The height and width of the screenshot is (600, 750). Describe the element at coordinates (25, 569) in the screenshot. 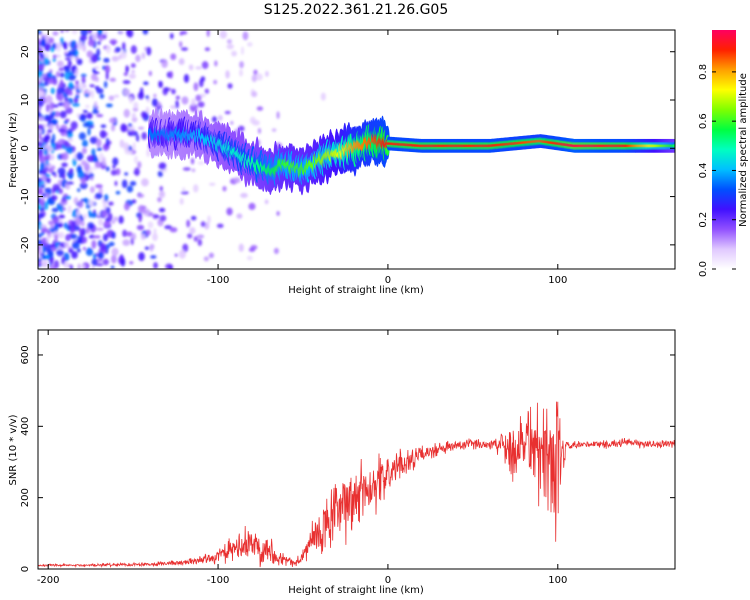

I see `snr-y-tick-label: 0` at that location.